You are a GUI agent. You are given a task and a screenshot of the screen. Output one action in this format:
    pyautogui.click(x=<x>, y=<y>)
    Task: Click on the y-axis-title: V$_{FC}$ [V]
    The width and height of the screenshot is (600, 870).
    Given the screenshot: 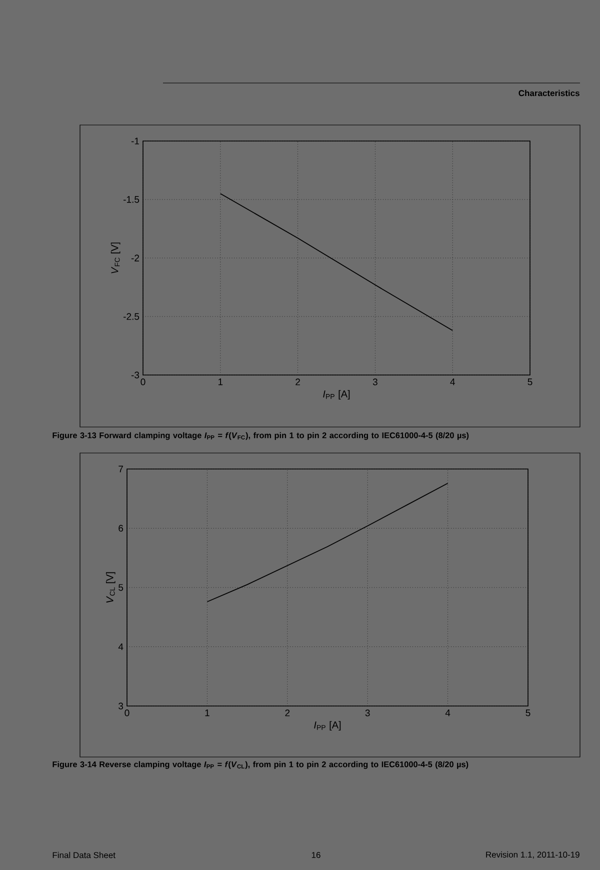 What is the action you would take?
    pyautogui.click(x=115, y=258)
    